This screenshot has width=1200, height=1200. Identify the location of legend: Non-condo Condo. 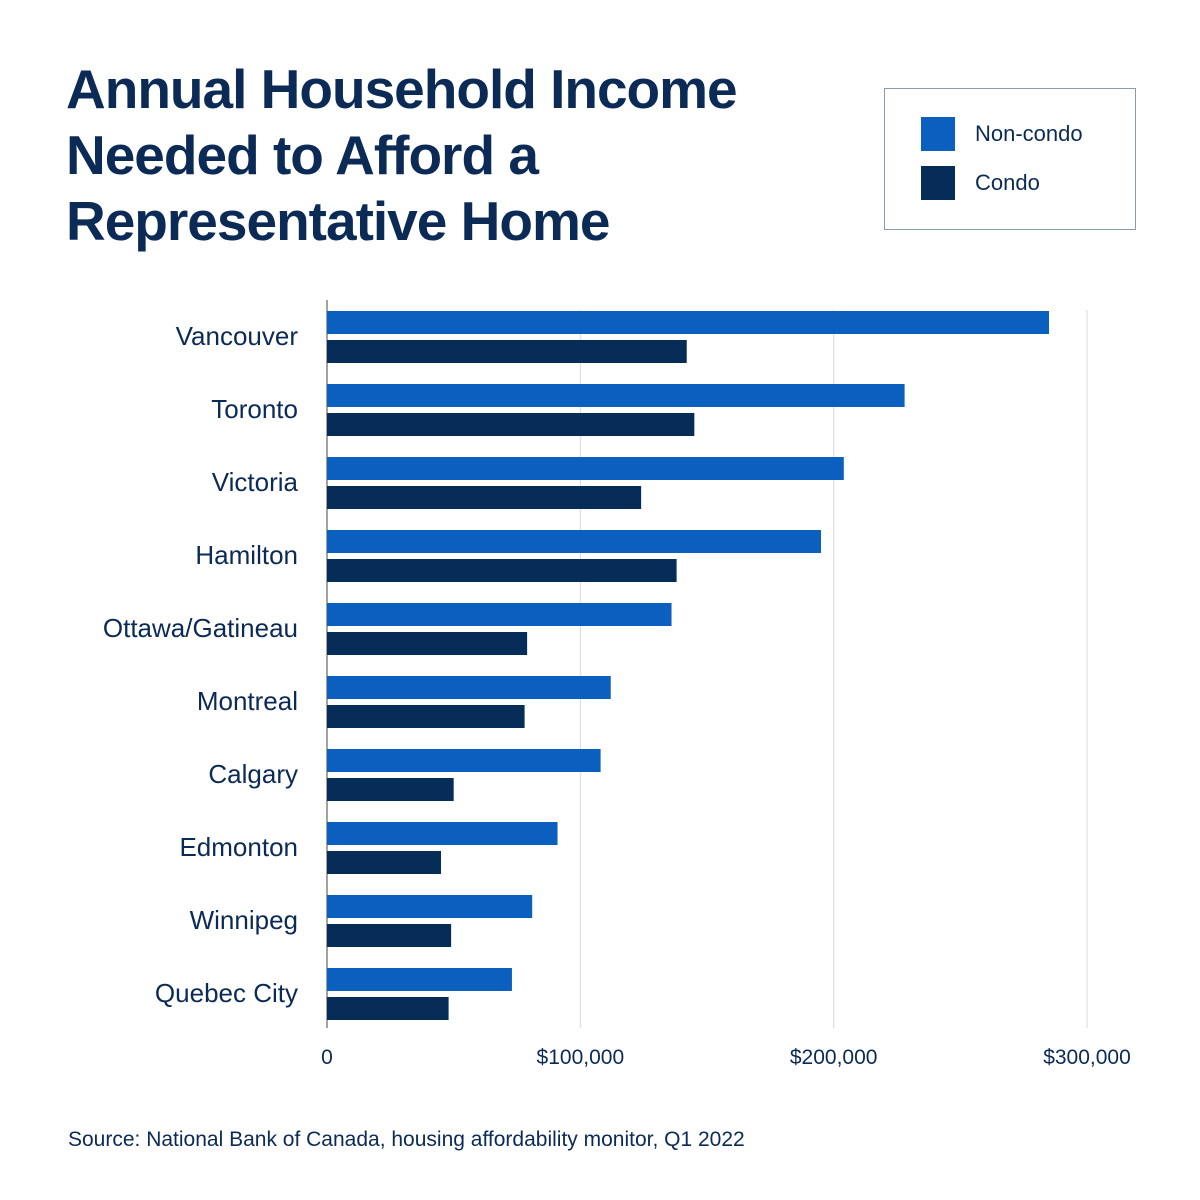
(1010, 159).